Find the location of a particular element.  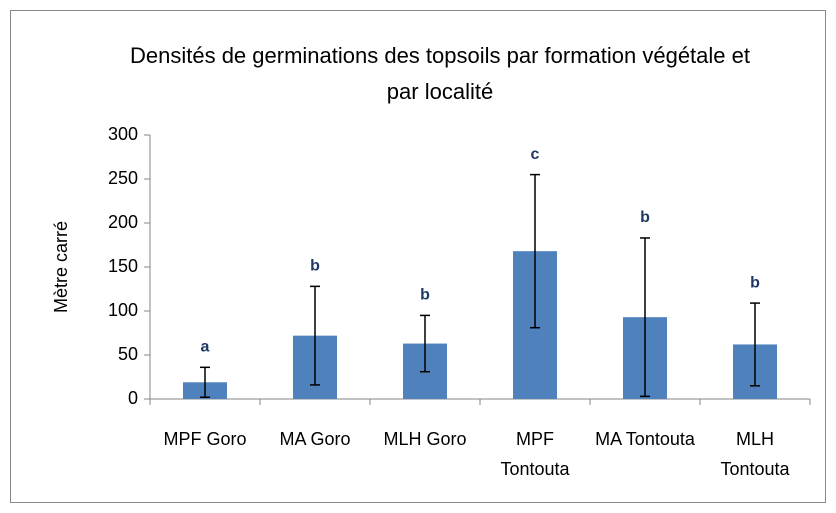

y-tick-label: 50 is located at coordinates (128, 354).